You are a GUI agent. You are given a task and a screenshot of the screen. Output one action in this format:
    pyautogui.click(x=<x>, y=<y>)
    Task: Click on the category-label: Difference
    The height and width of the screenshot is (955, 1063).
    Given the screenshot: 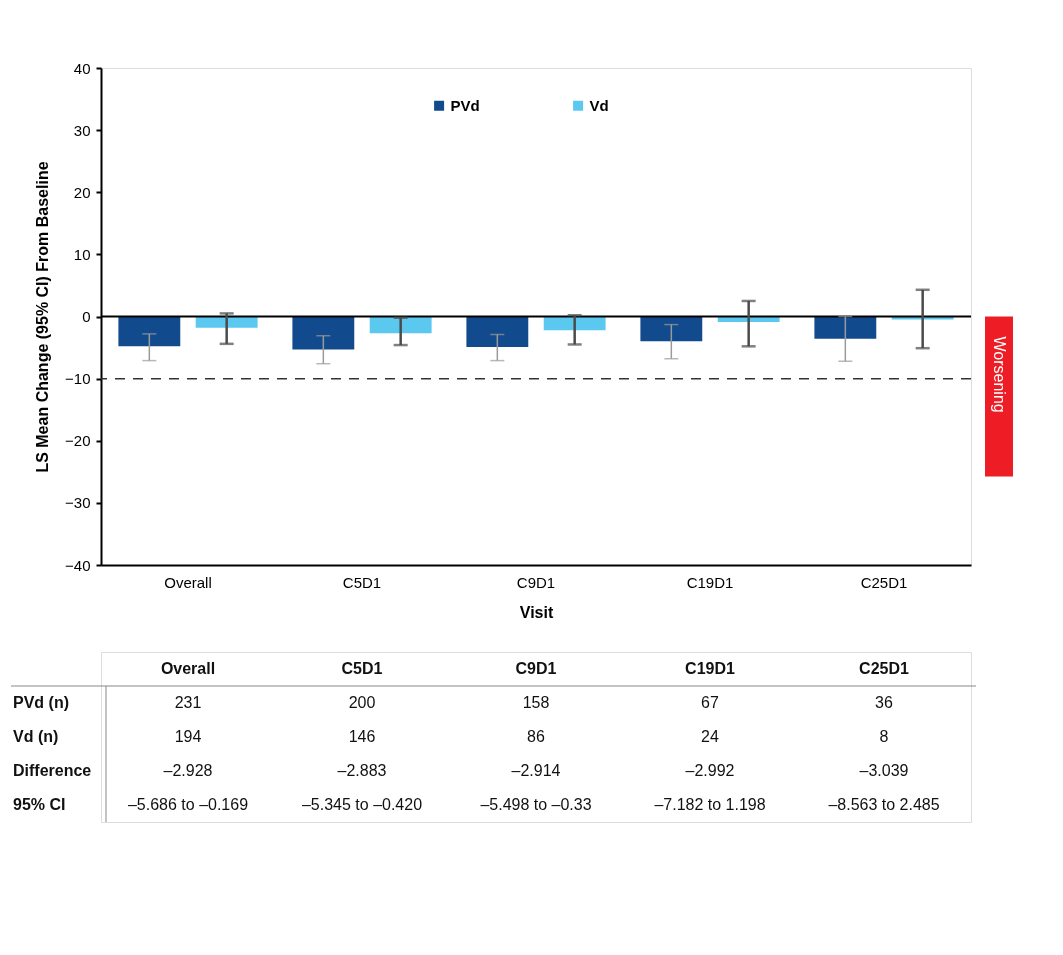 What is the action you would take?
    pyautogui.click(x=52, y=770)
    